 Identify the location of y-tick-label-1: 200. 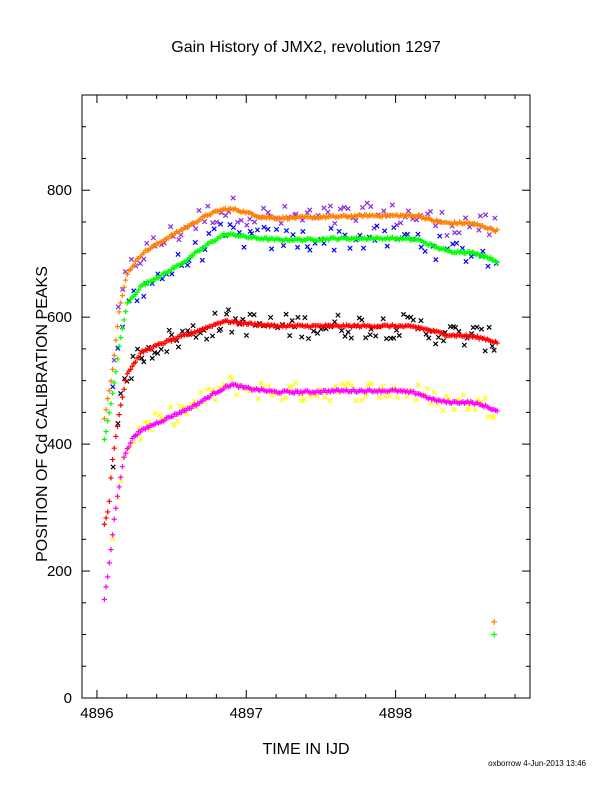
(59, 571).